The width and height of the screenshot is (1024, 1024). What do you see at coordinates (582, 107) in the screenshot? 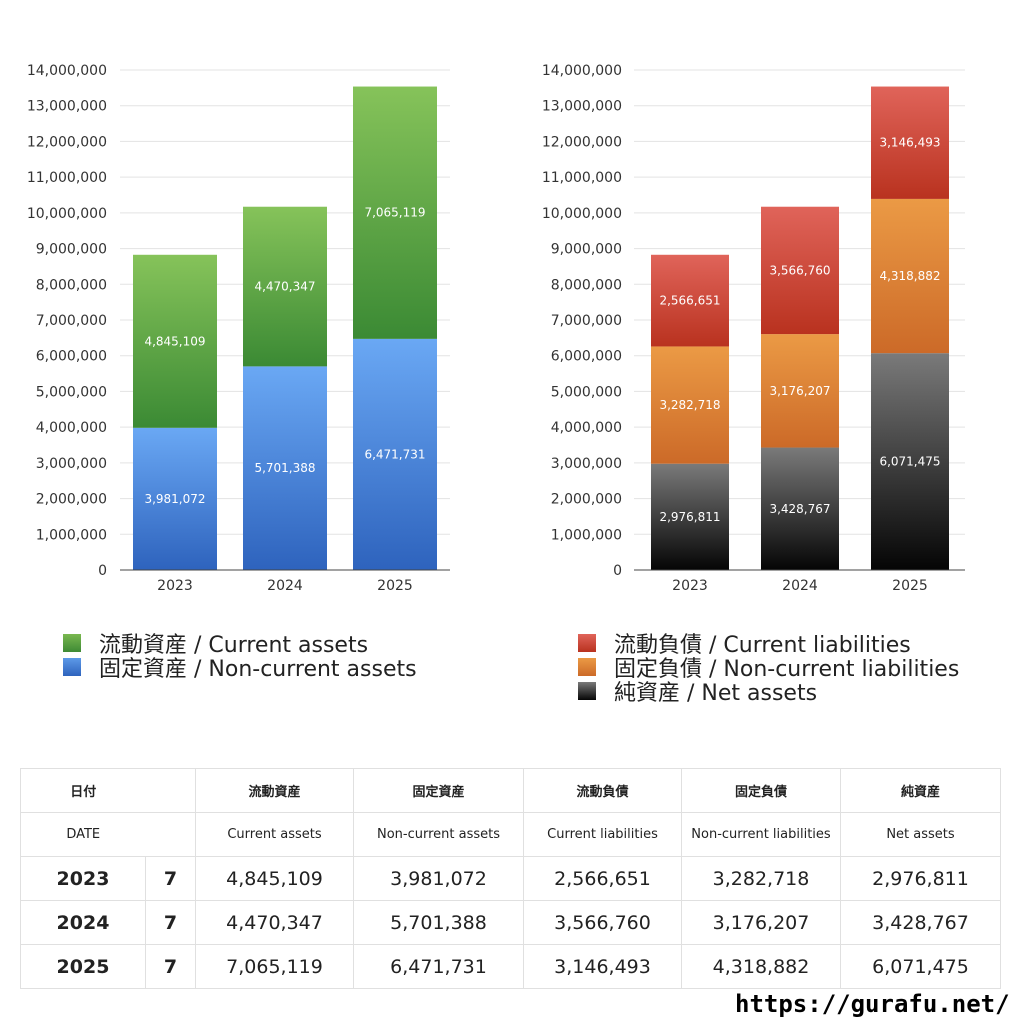
I see `y-tick-label: 13,000,000` at bounding box center [582, 107].